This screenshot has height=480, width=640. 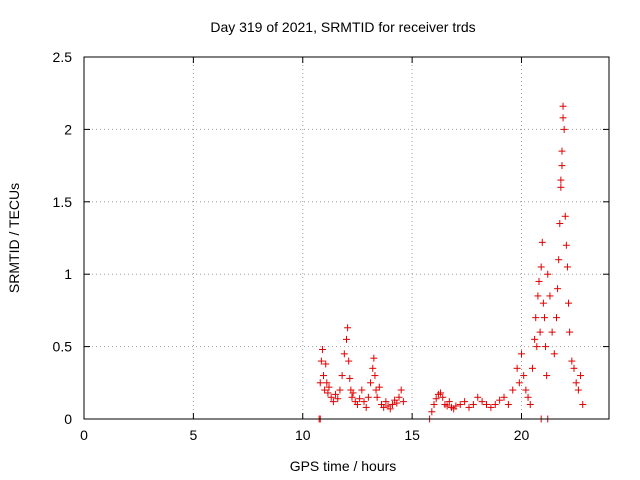 What do you see at coordinates (63, 347) in the screenshot?
I see `y-tick-label: 0.5` at bounding box center [63, 347].